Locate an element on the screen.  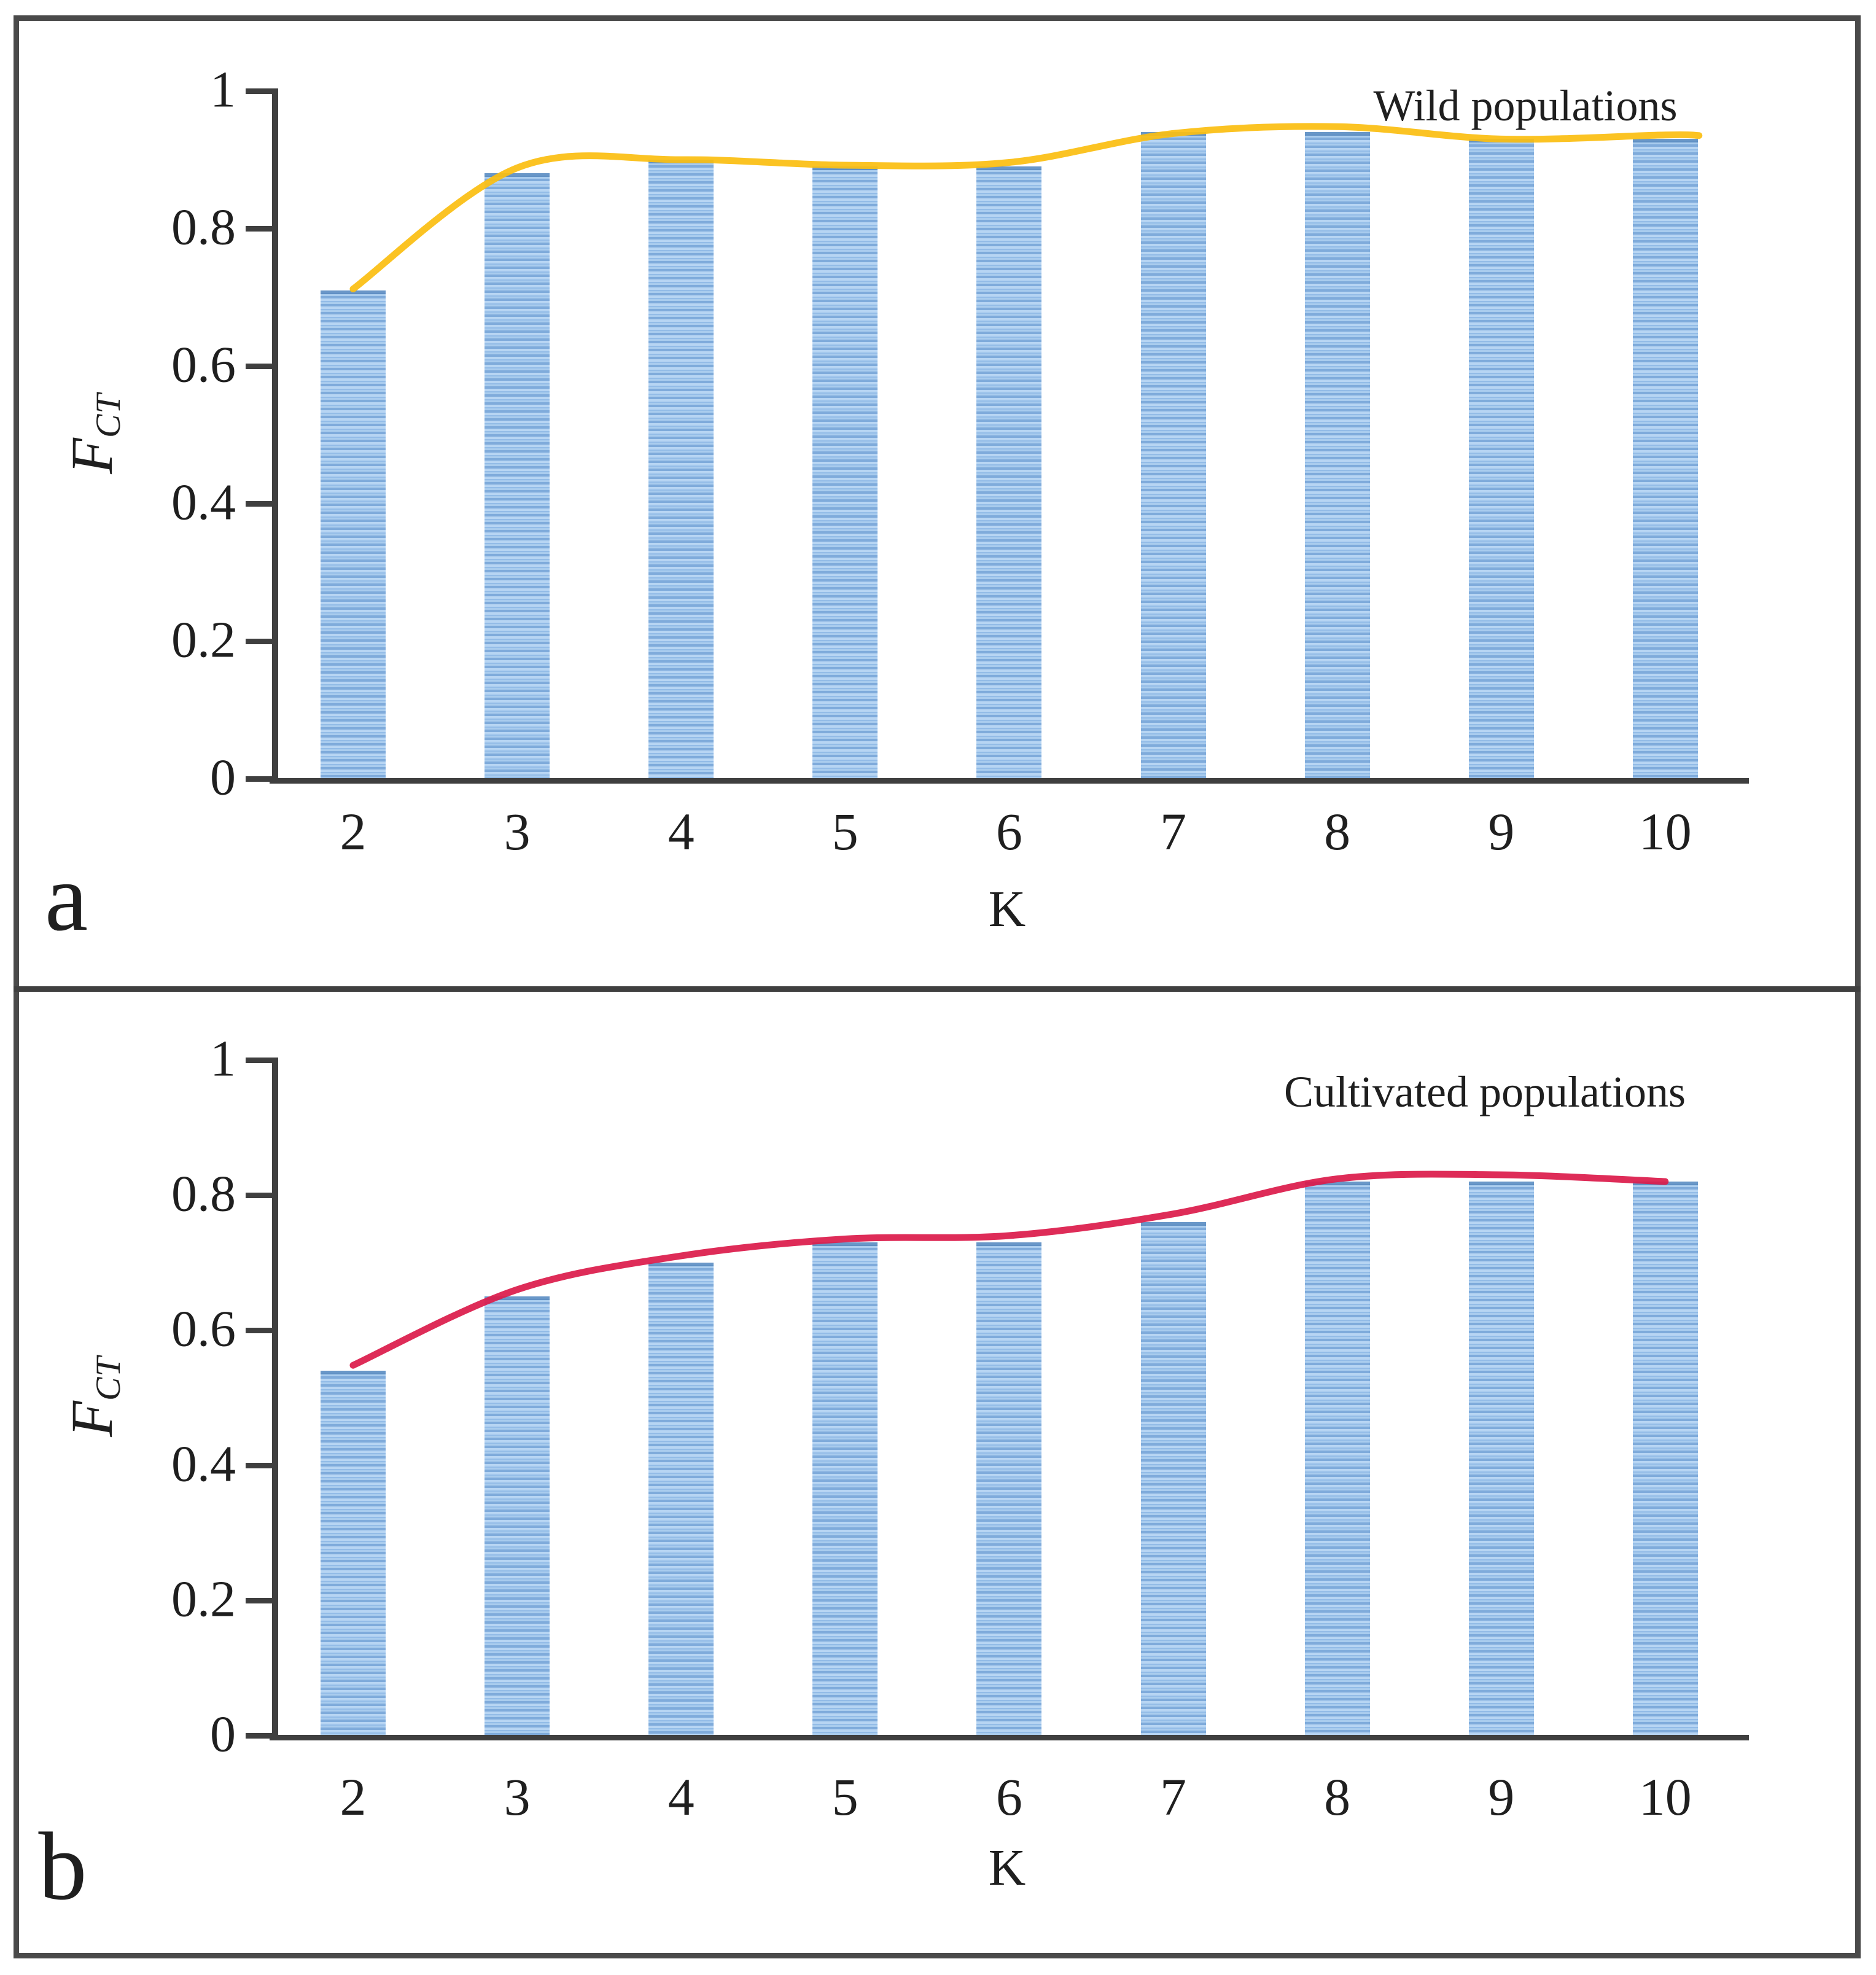
panel-a-annotation: Wild populations is located at coordinates (1525, 105).